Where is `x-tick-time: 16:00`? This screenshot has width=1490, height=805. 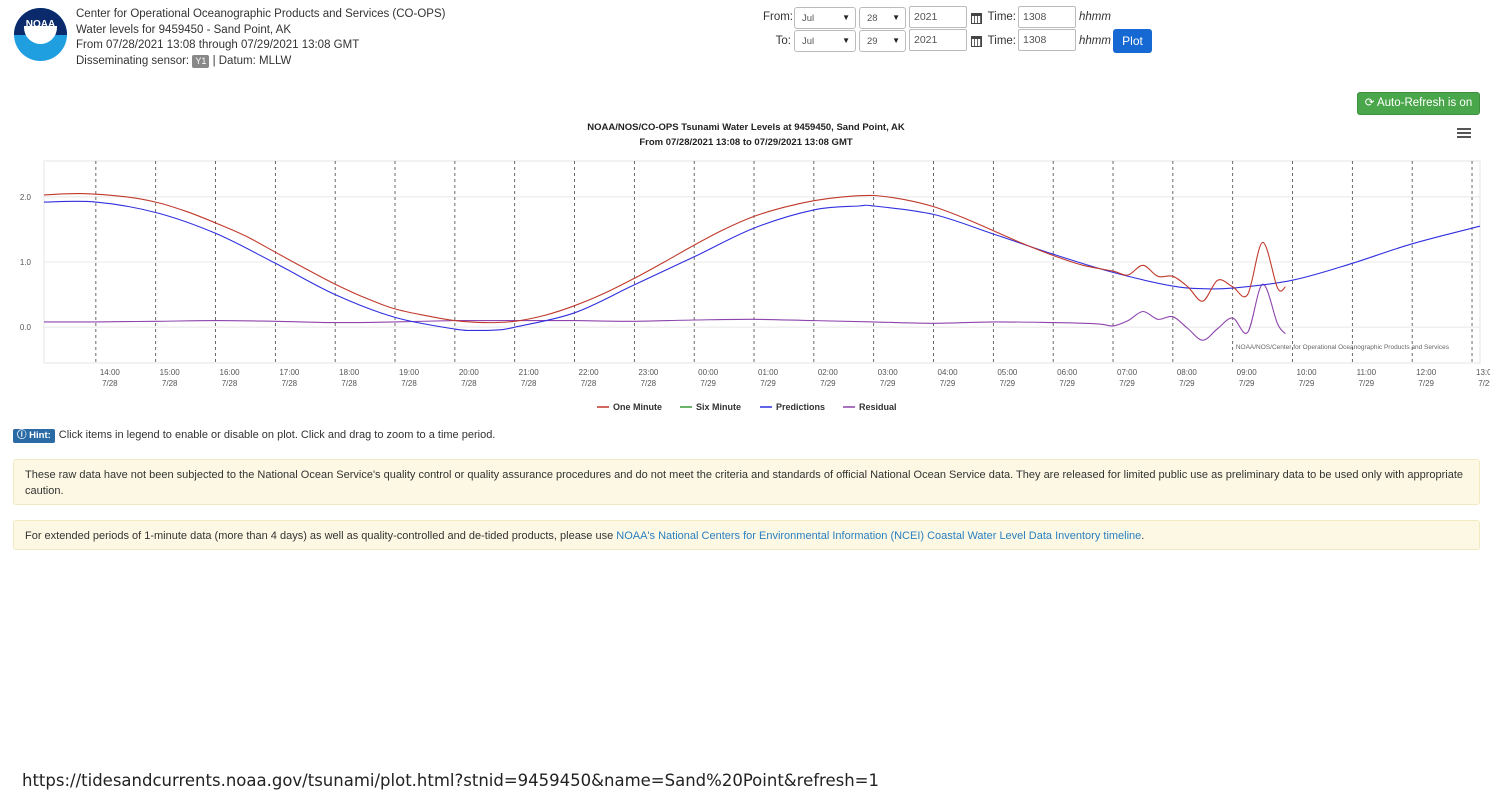
x-tick-time: 16:00 is located at coordinates (230, 372).